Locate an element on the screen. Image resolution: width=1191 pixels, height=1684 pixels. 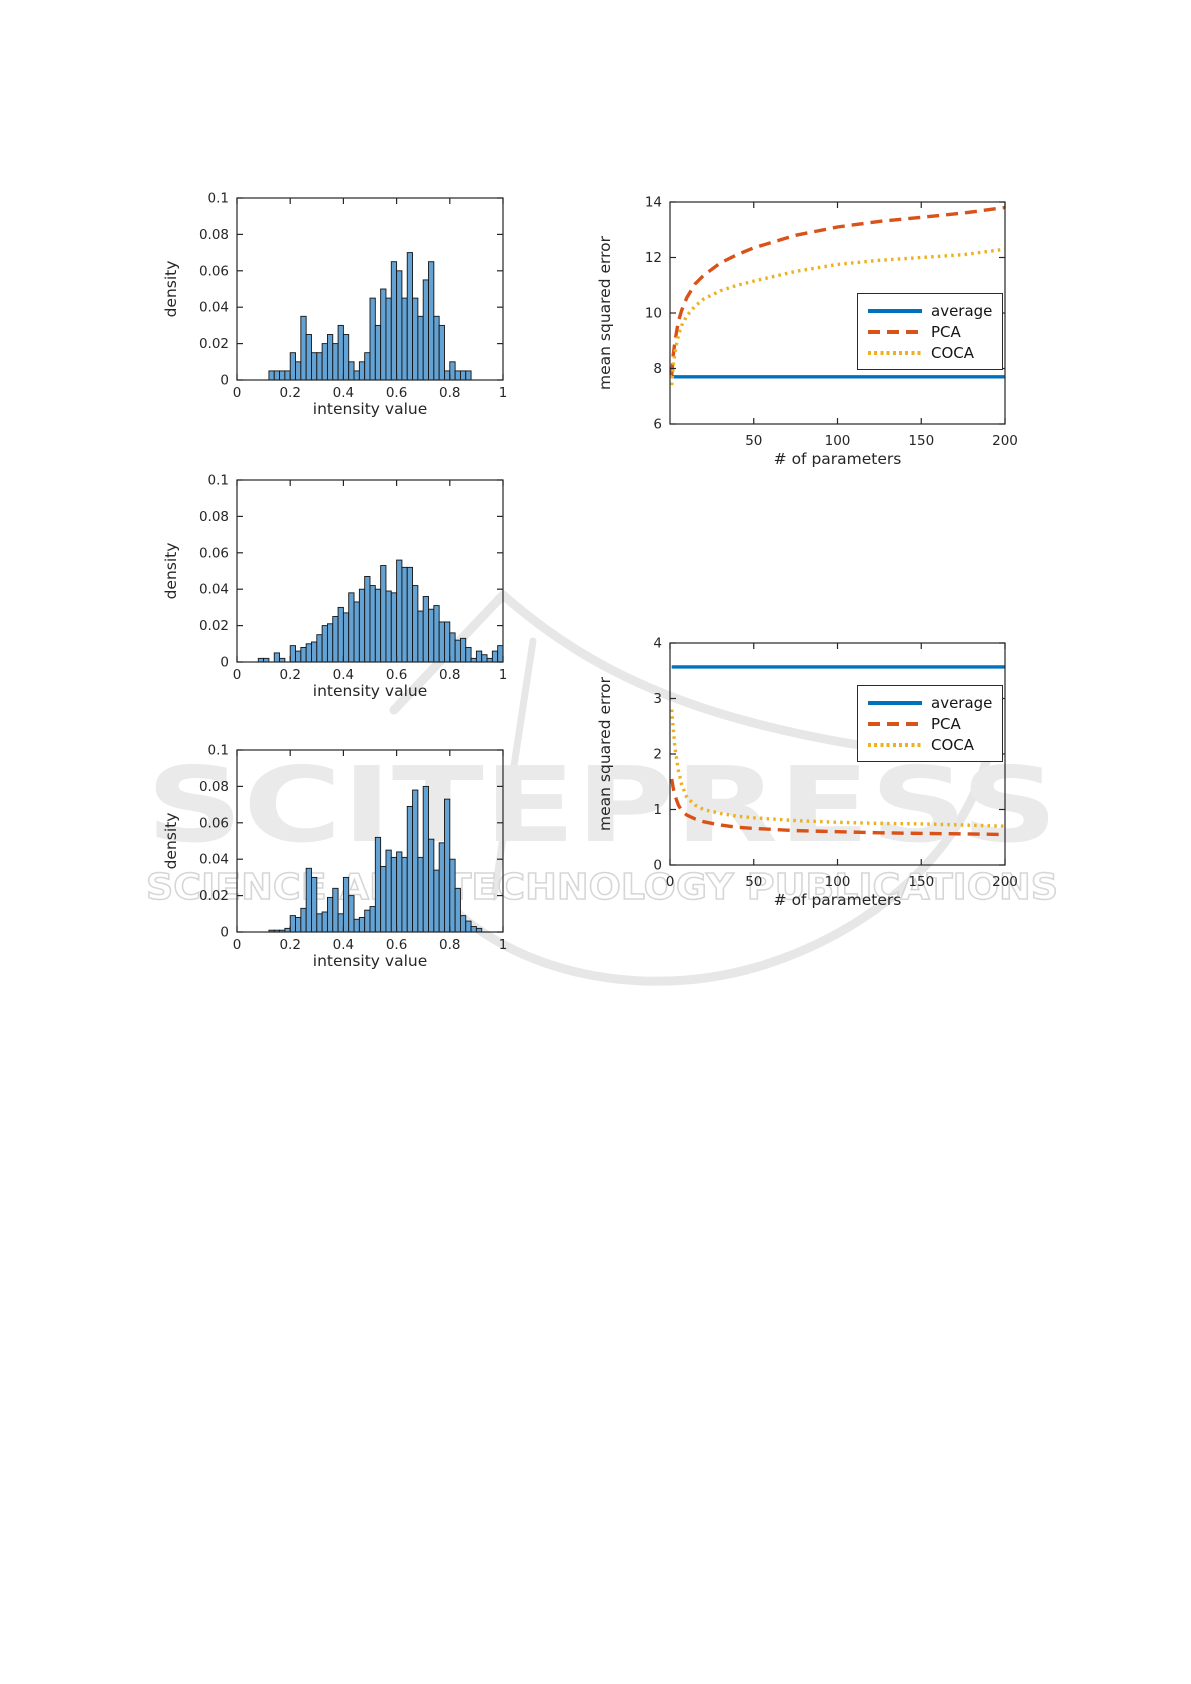
svg-text: 4 is located at coordinates (657, 644).